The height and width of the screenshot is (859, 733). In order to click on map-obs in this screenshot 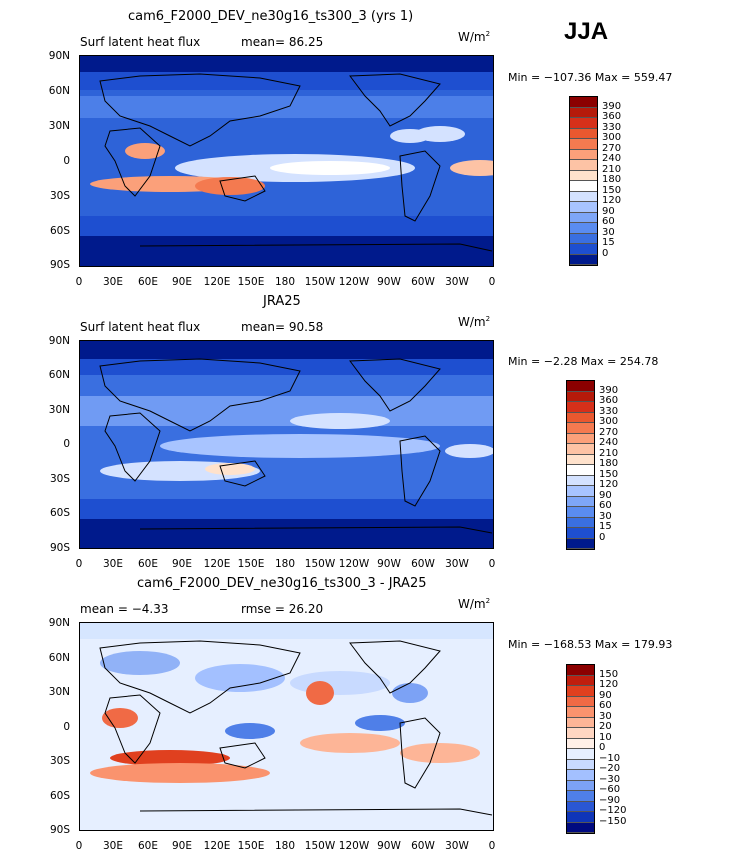, I will do `click(286, 444)`.